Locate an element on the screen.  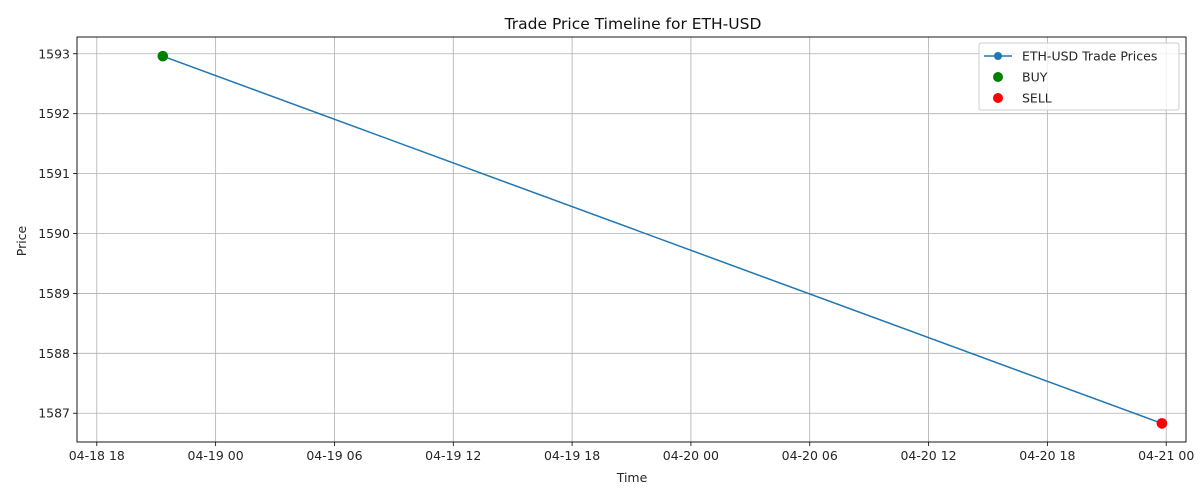
legend-box is located at coordinates (1079, 76).